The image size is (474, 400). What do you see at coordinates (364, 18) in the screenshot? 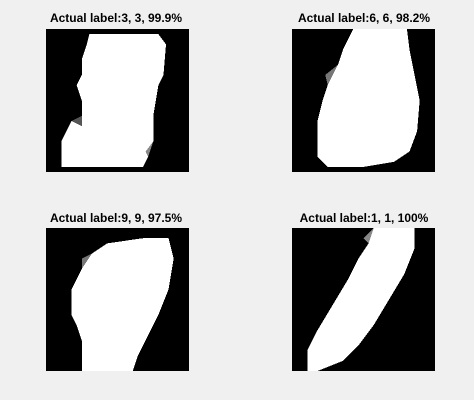
I see `panel-title-2: Actual label:6, 6, 98.2%` at bounding box center [364, 18].